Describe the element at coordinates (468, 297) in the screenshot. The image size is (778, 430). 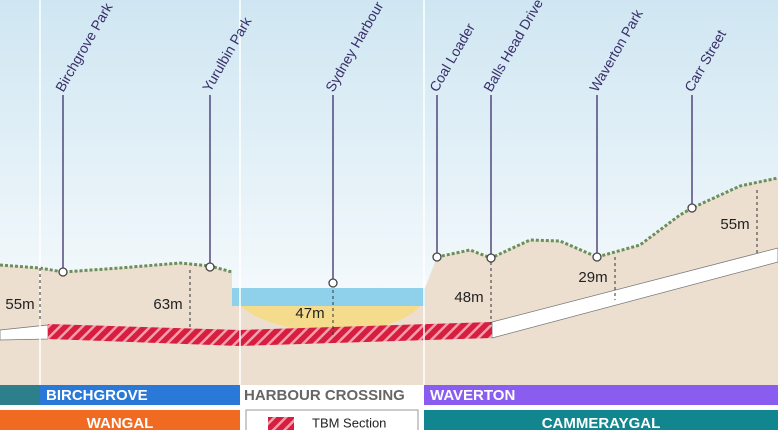
I see `depth-label: 48m` at that location.